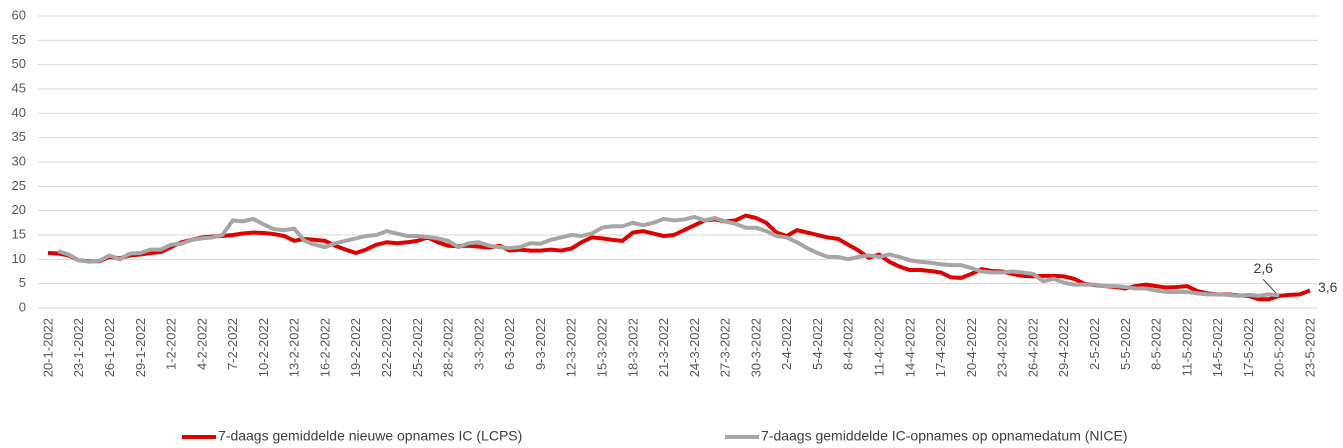  What do you see at coordinates (1248, 347) in the screenshot?
I see `x-tick-label: 17-5-2022` at bounding box center [1248, 347].